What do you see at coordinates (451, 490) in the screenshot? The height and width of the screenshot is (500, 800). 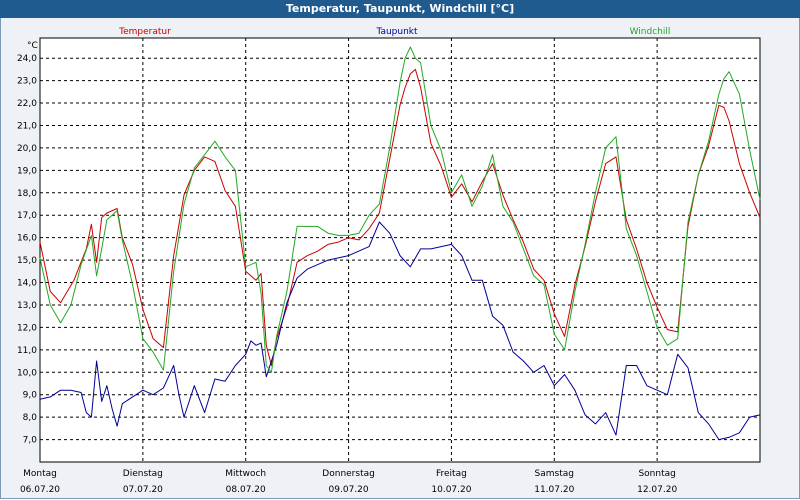 I see `x-tick-date: 10.07.20` at bounding box center [451, 490].